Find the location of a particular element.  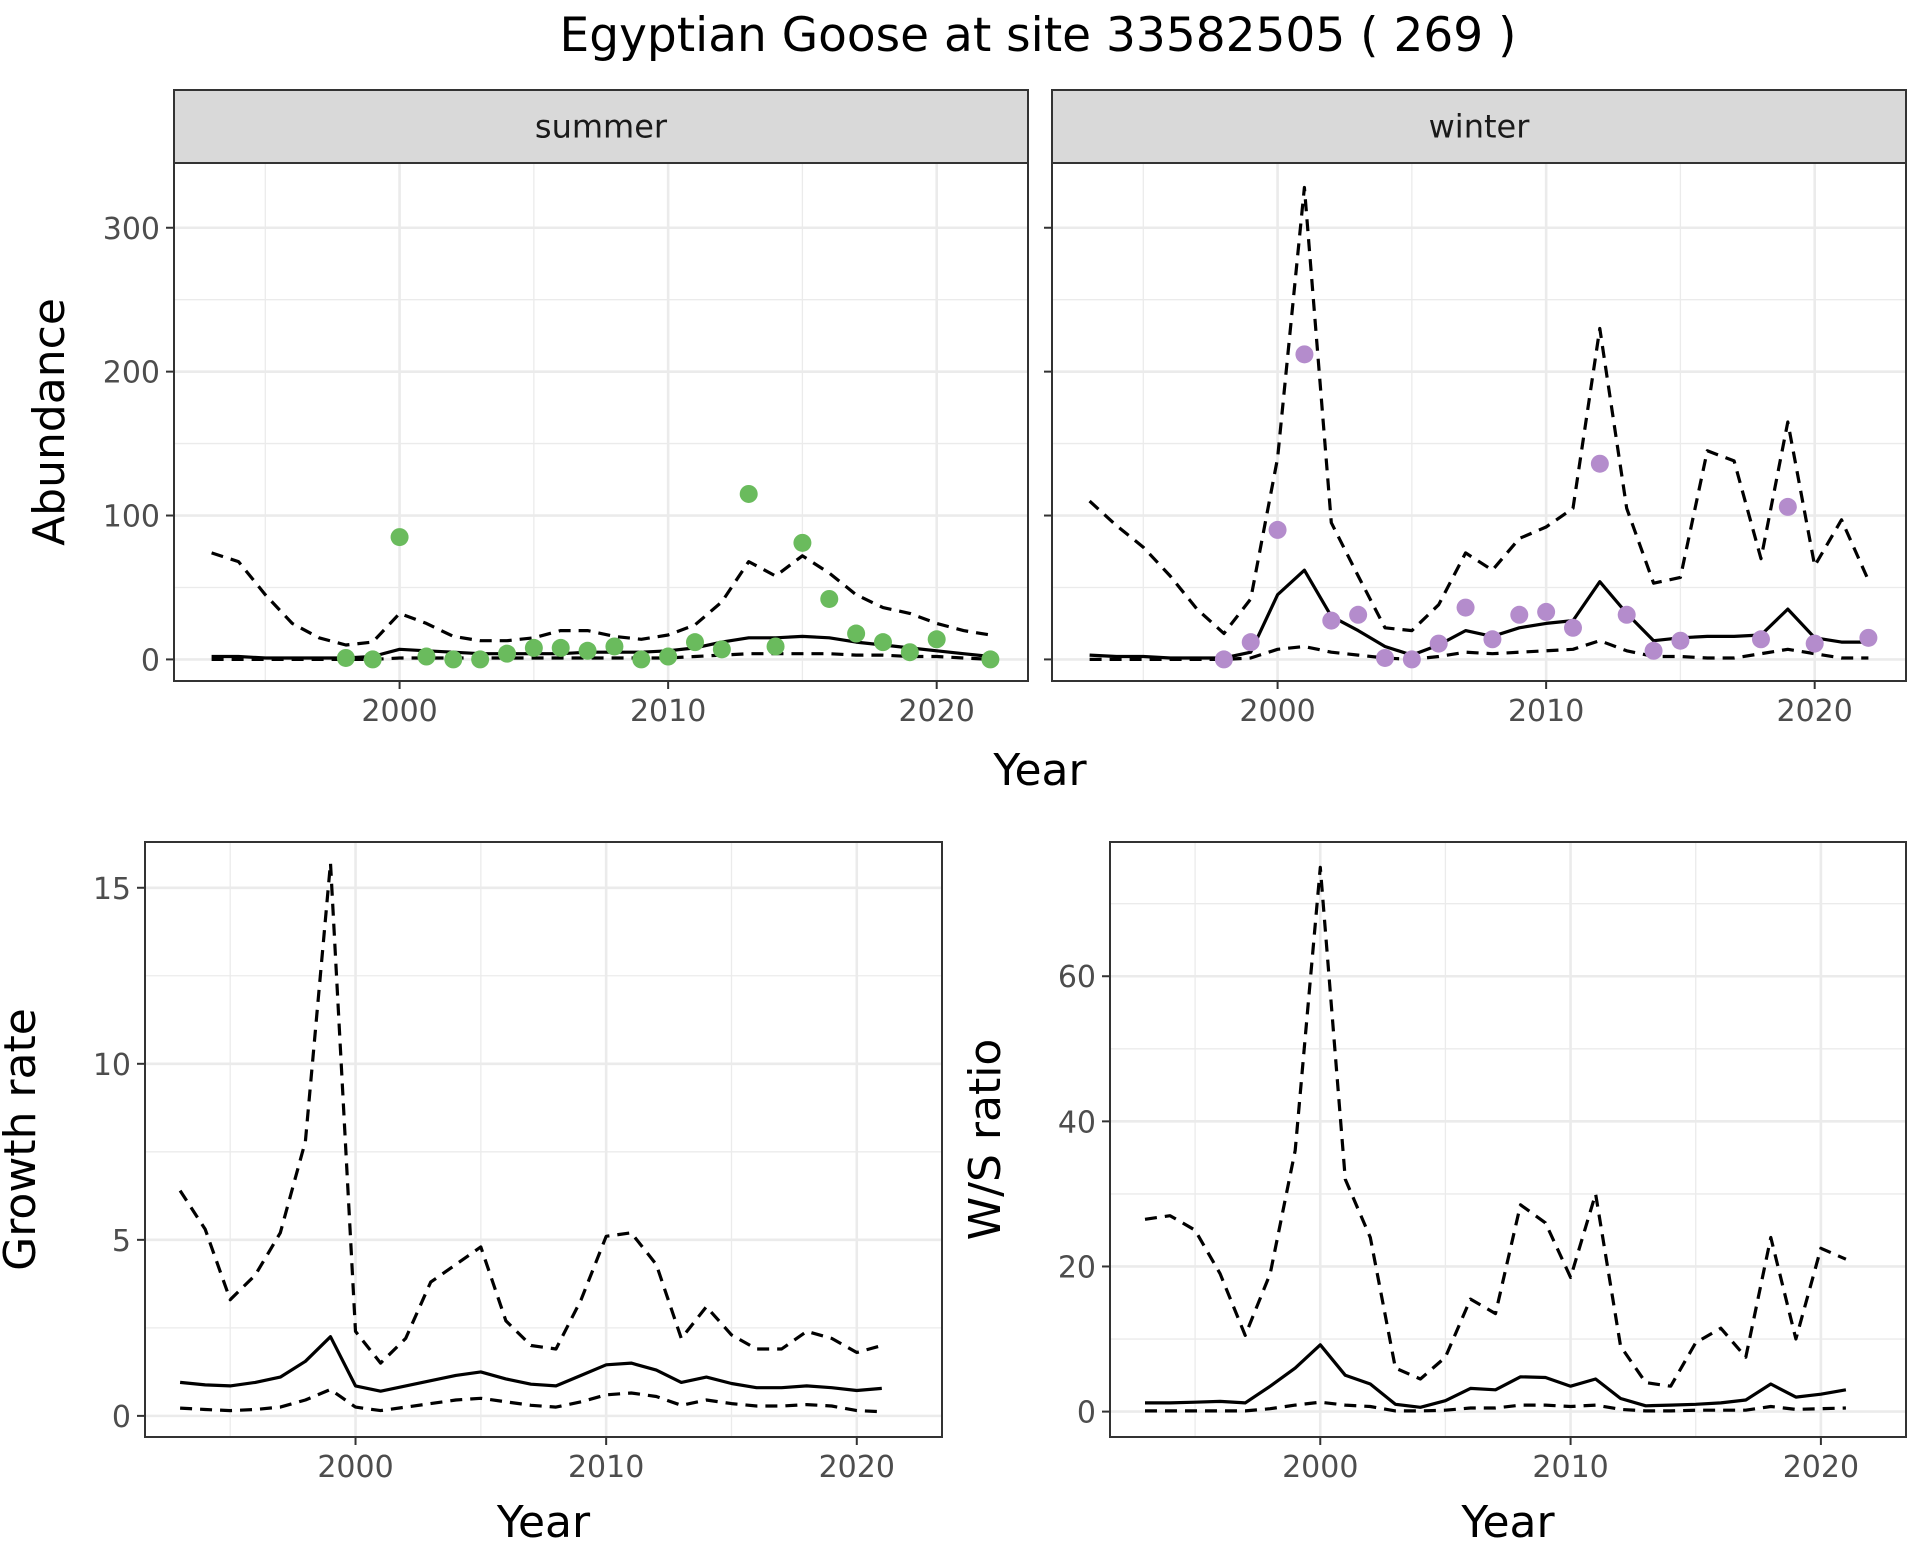

y-tick-label: 15 is located at coordinates (112, 889).